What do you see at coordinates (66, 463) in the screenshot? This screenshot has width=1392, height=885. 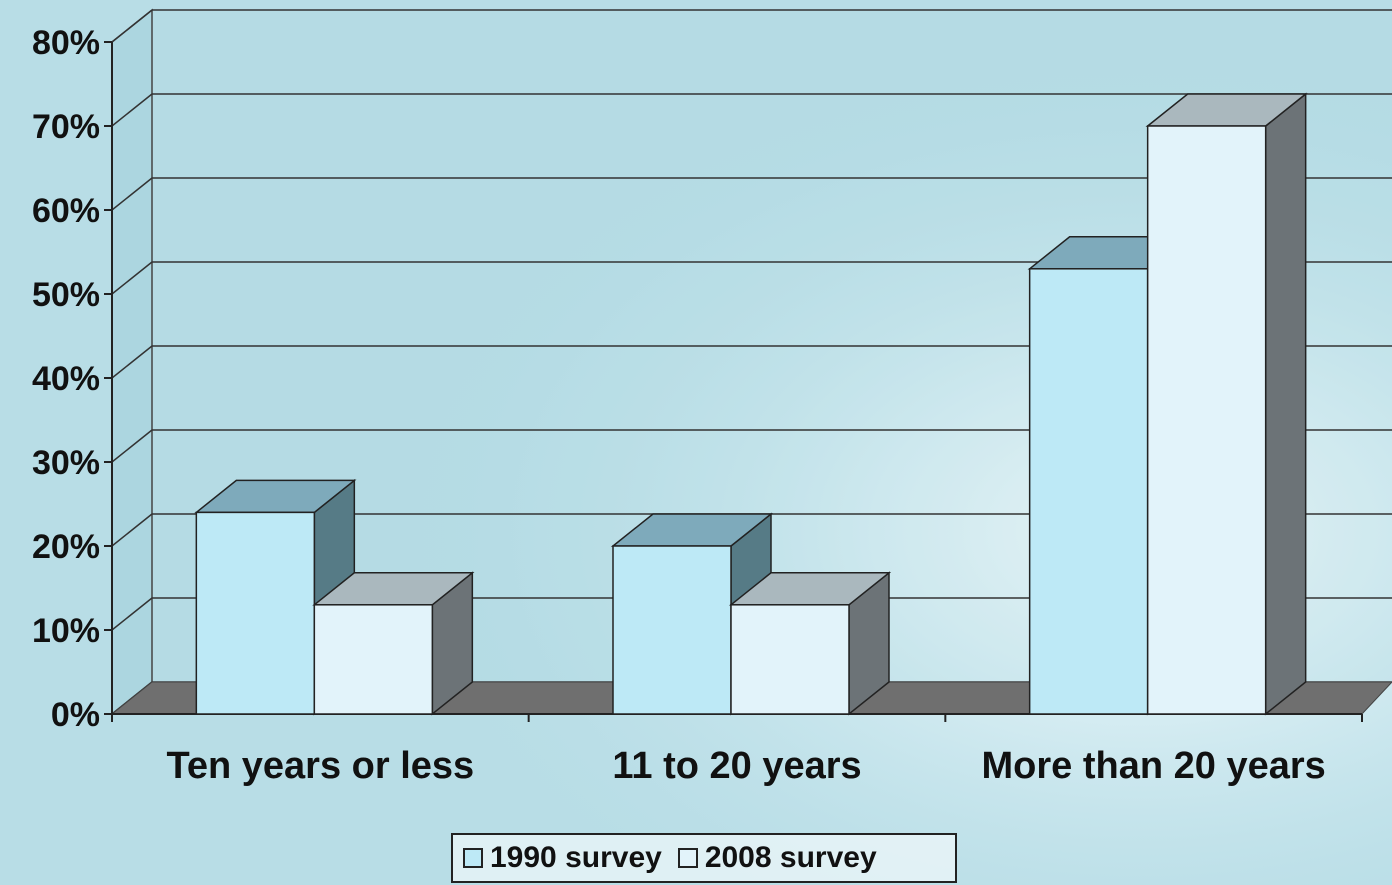 I see `y-tick-label: 30%` at bounding box center [66, 463].